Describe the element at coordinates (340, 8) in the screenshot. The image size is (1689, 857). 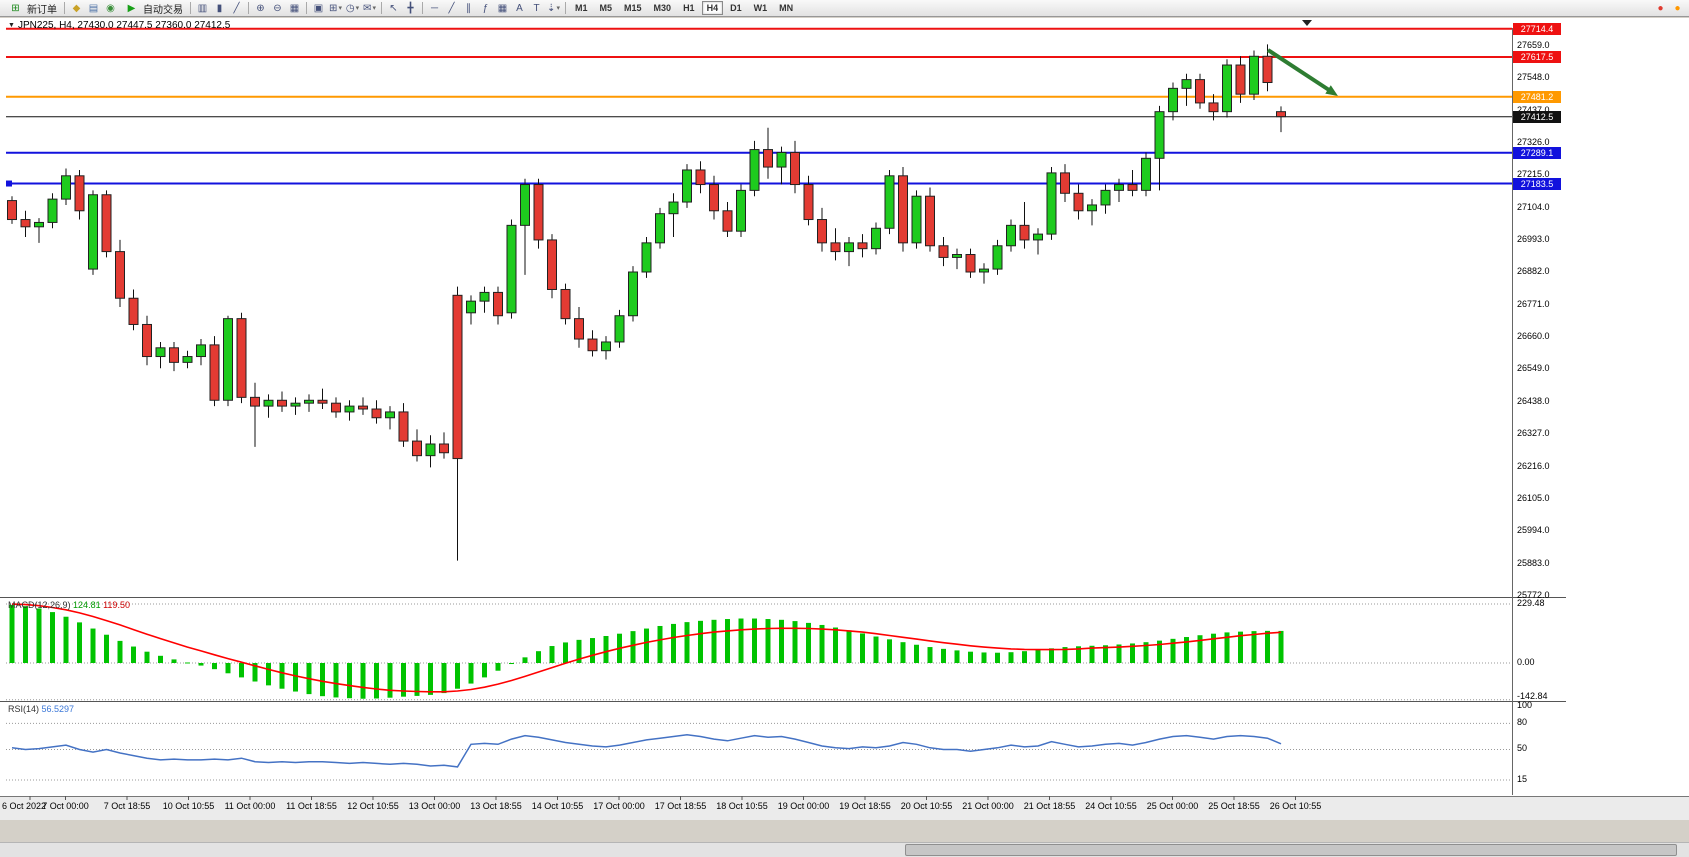
I see `new-chart-dropdown-icon: ▾` at that location.